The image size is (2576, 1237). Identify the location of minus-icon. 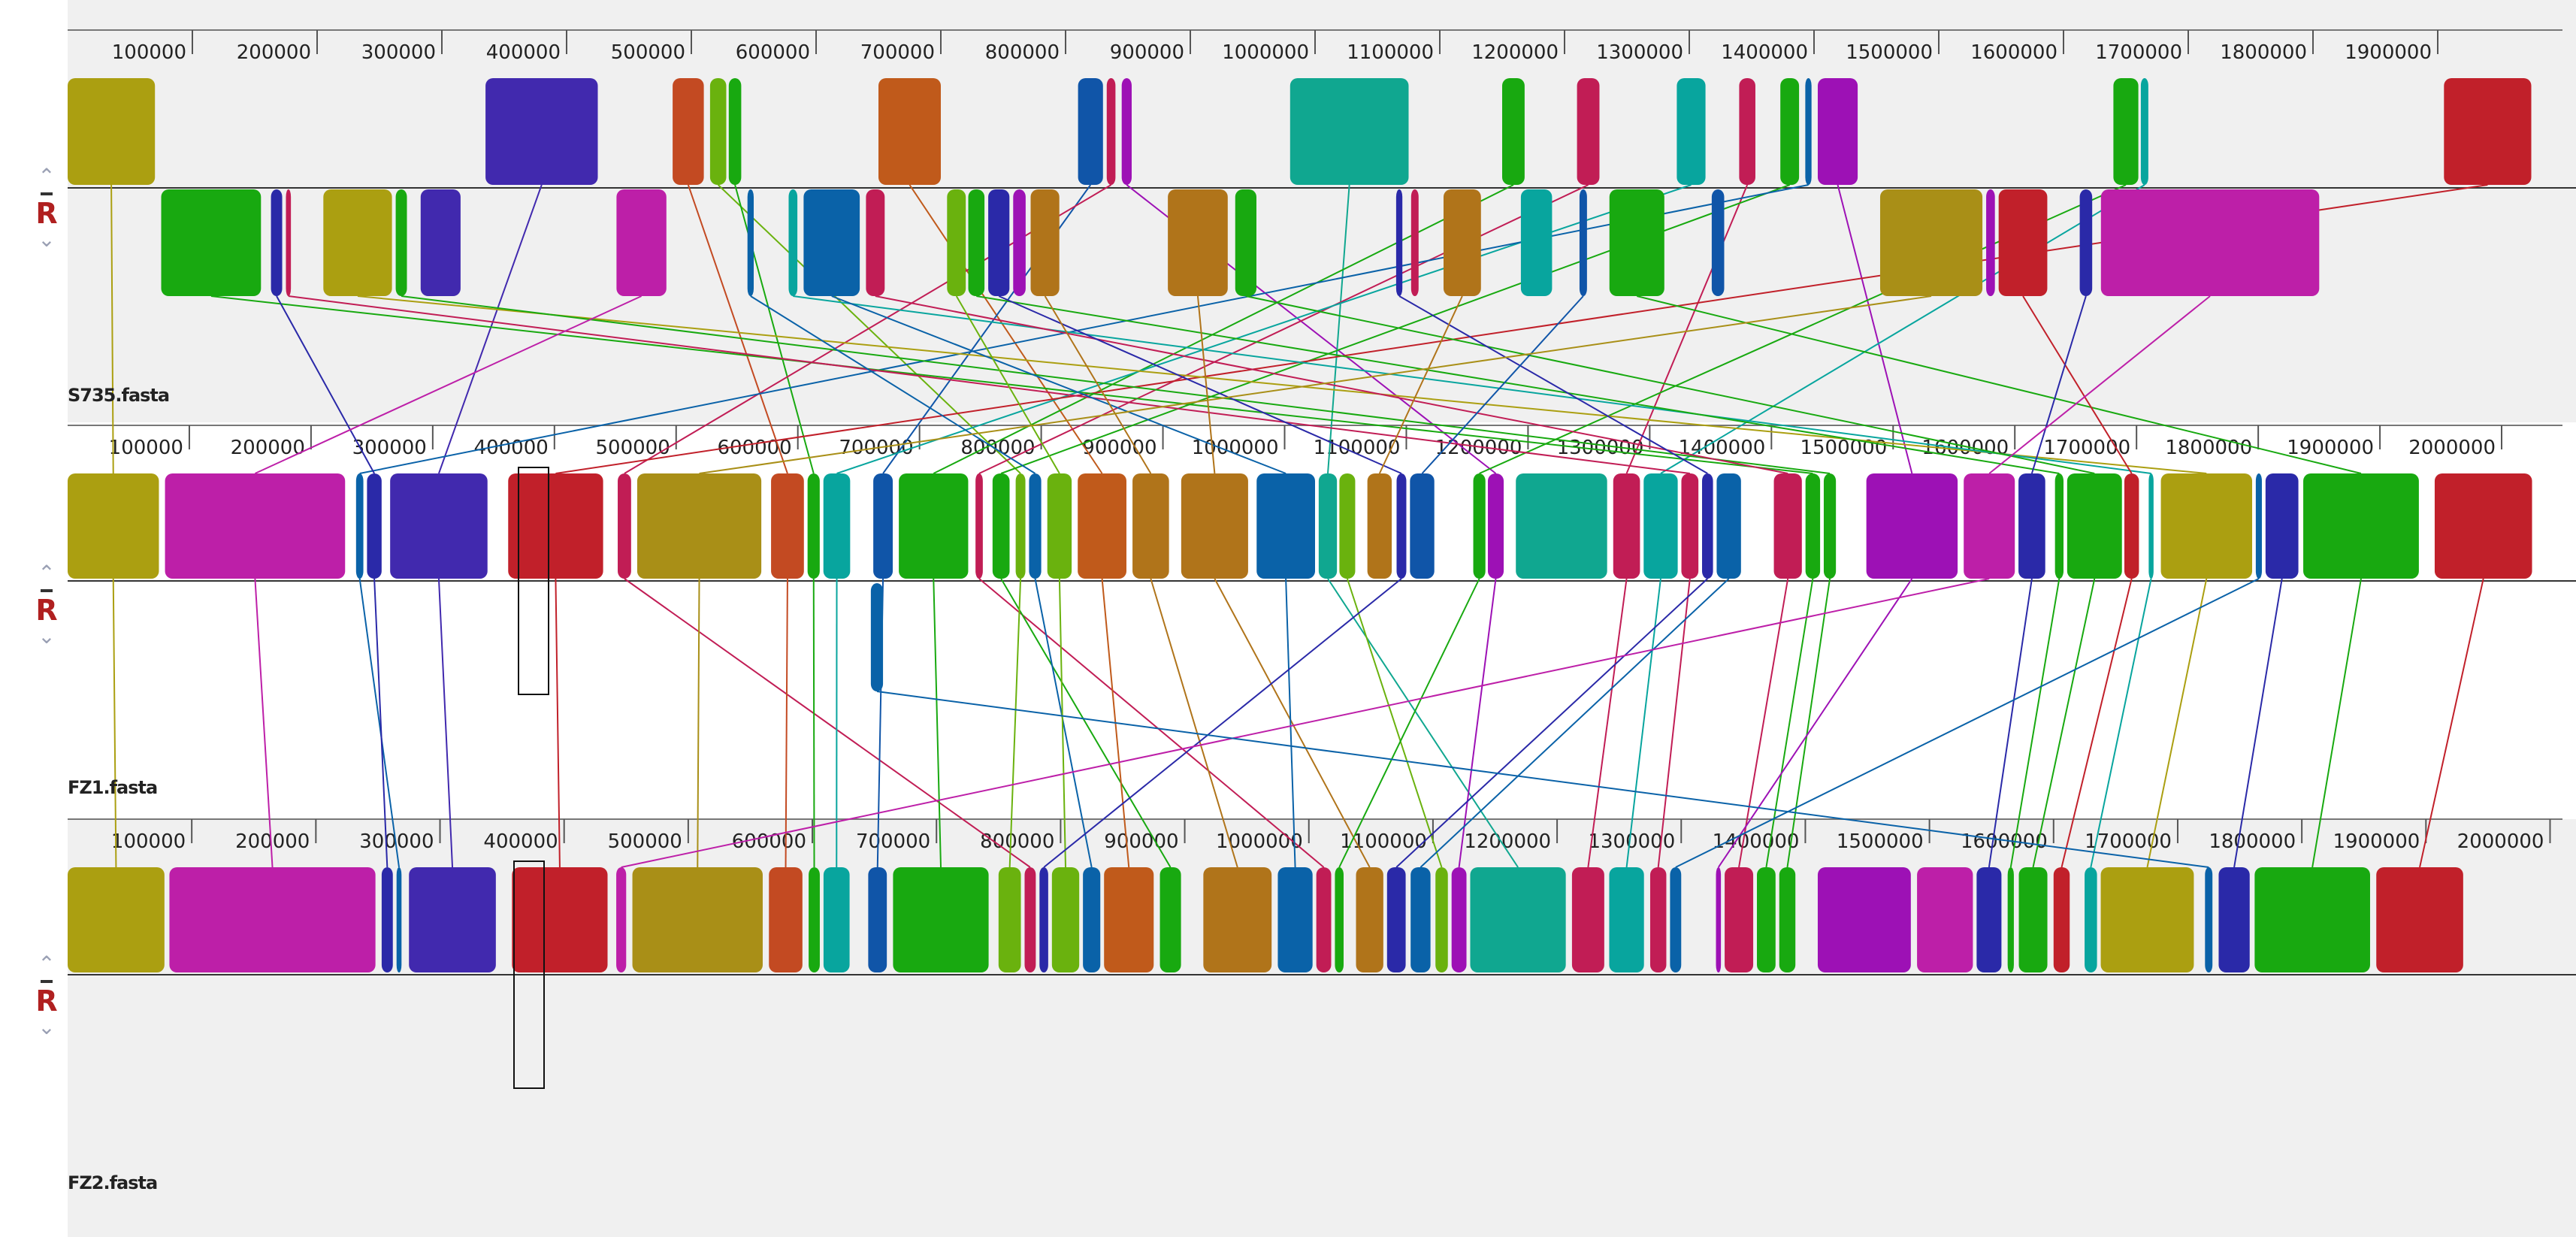
(47, 590).